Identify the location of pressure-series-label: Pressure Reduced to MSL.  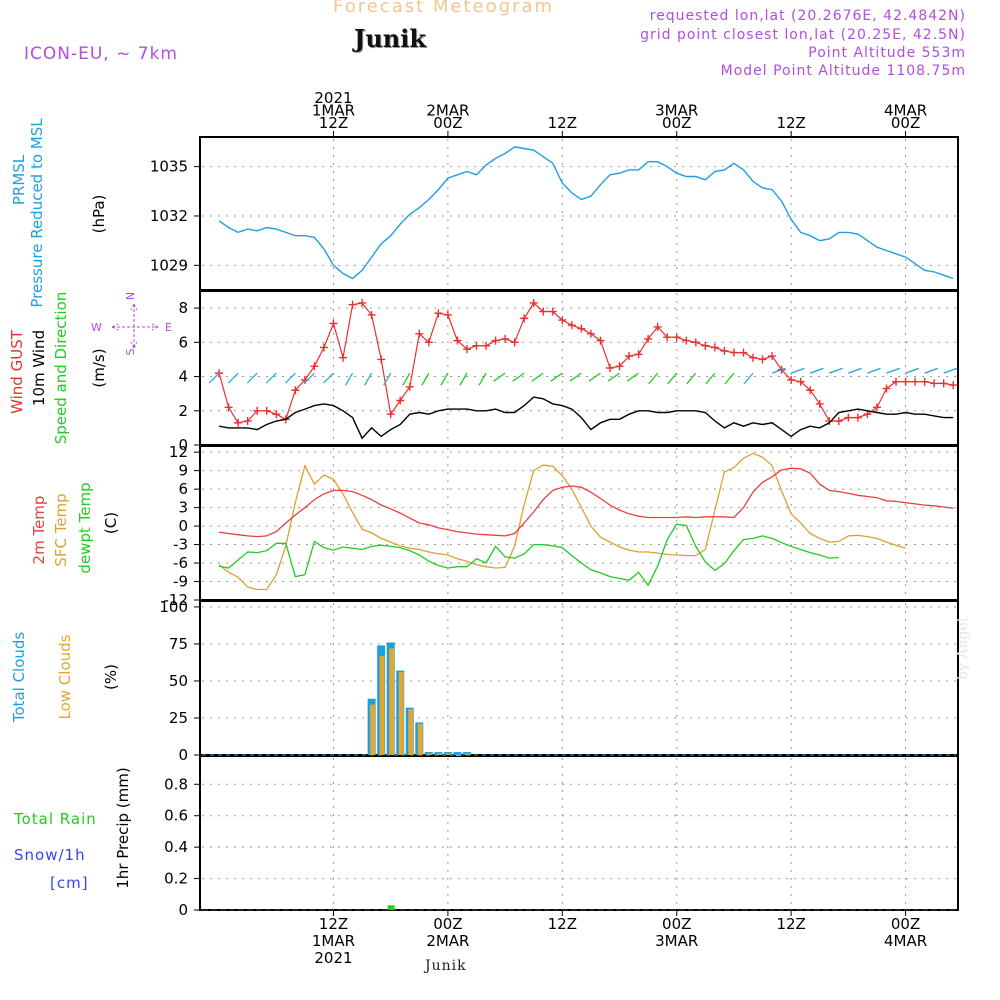
(37, 213).